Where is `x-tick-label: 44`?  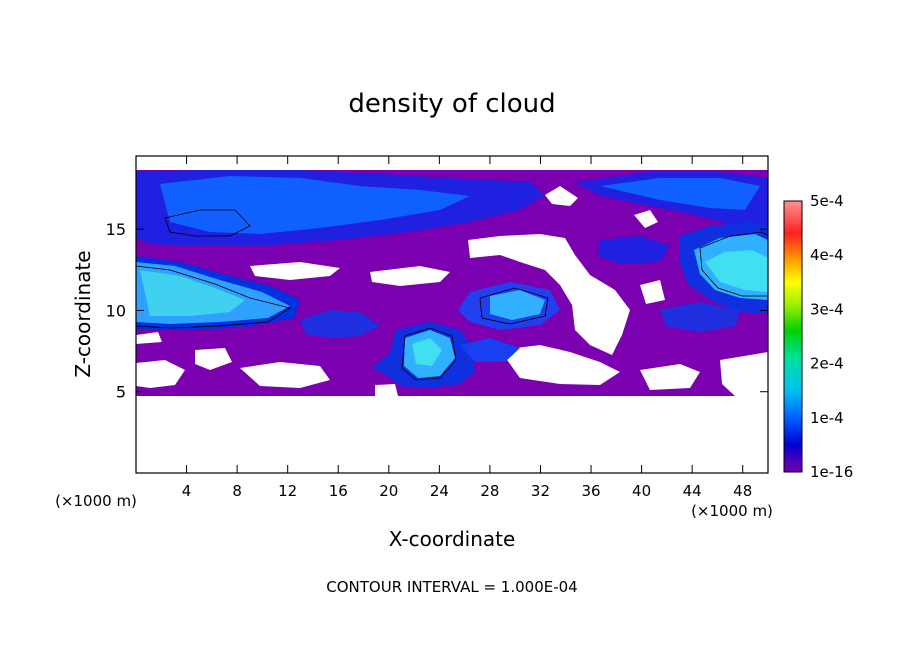 x-tick-label: 44 is located at coordinates (692, 491).